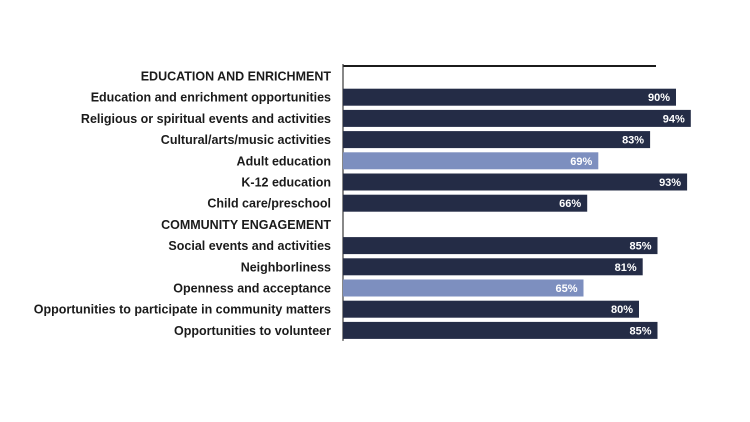  What do you see at coordinates (674, 119) in the screenshot?
I see `bar-value-label: 94%` at bounding box center [674, 119].